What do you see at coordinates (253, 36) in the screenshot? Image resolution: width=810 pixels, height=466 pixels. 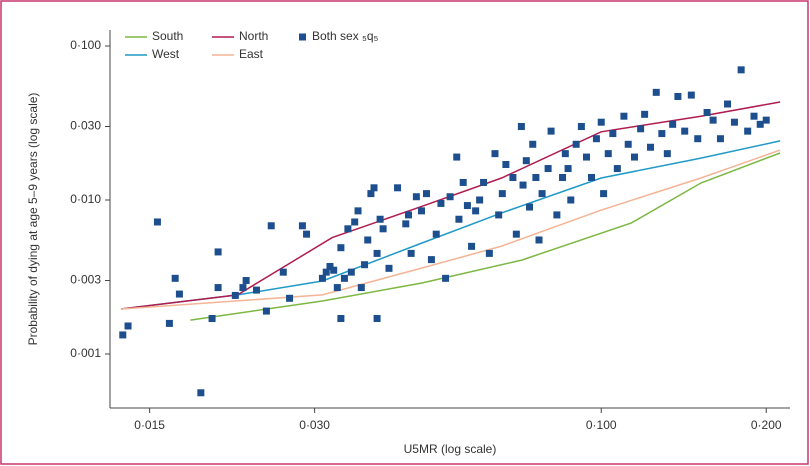 I see `legend-label: North` at bounding box center [253, 36].